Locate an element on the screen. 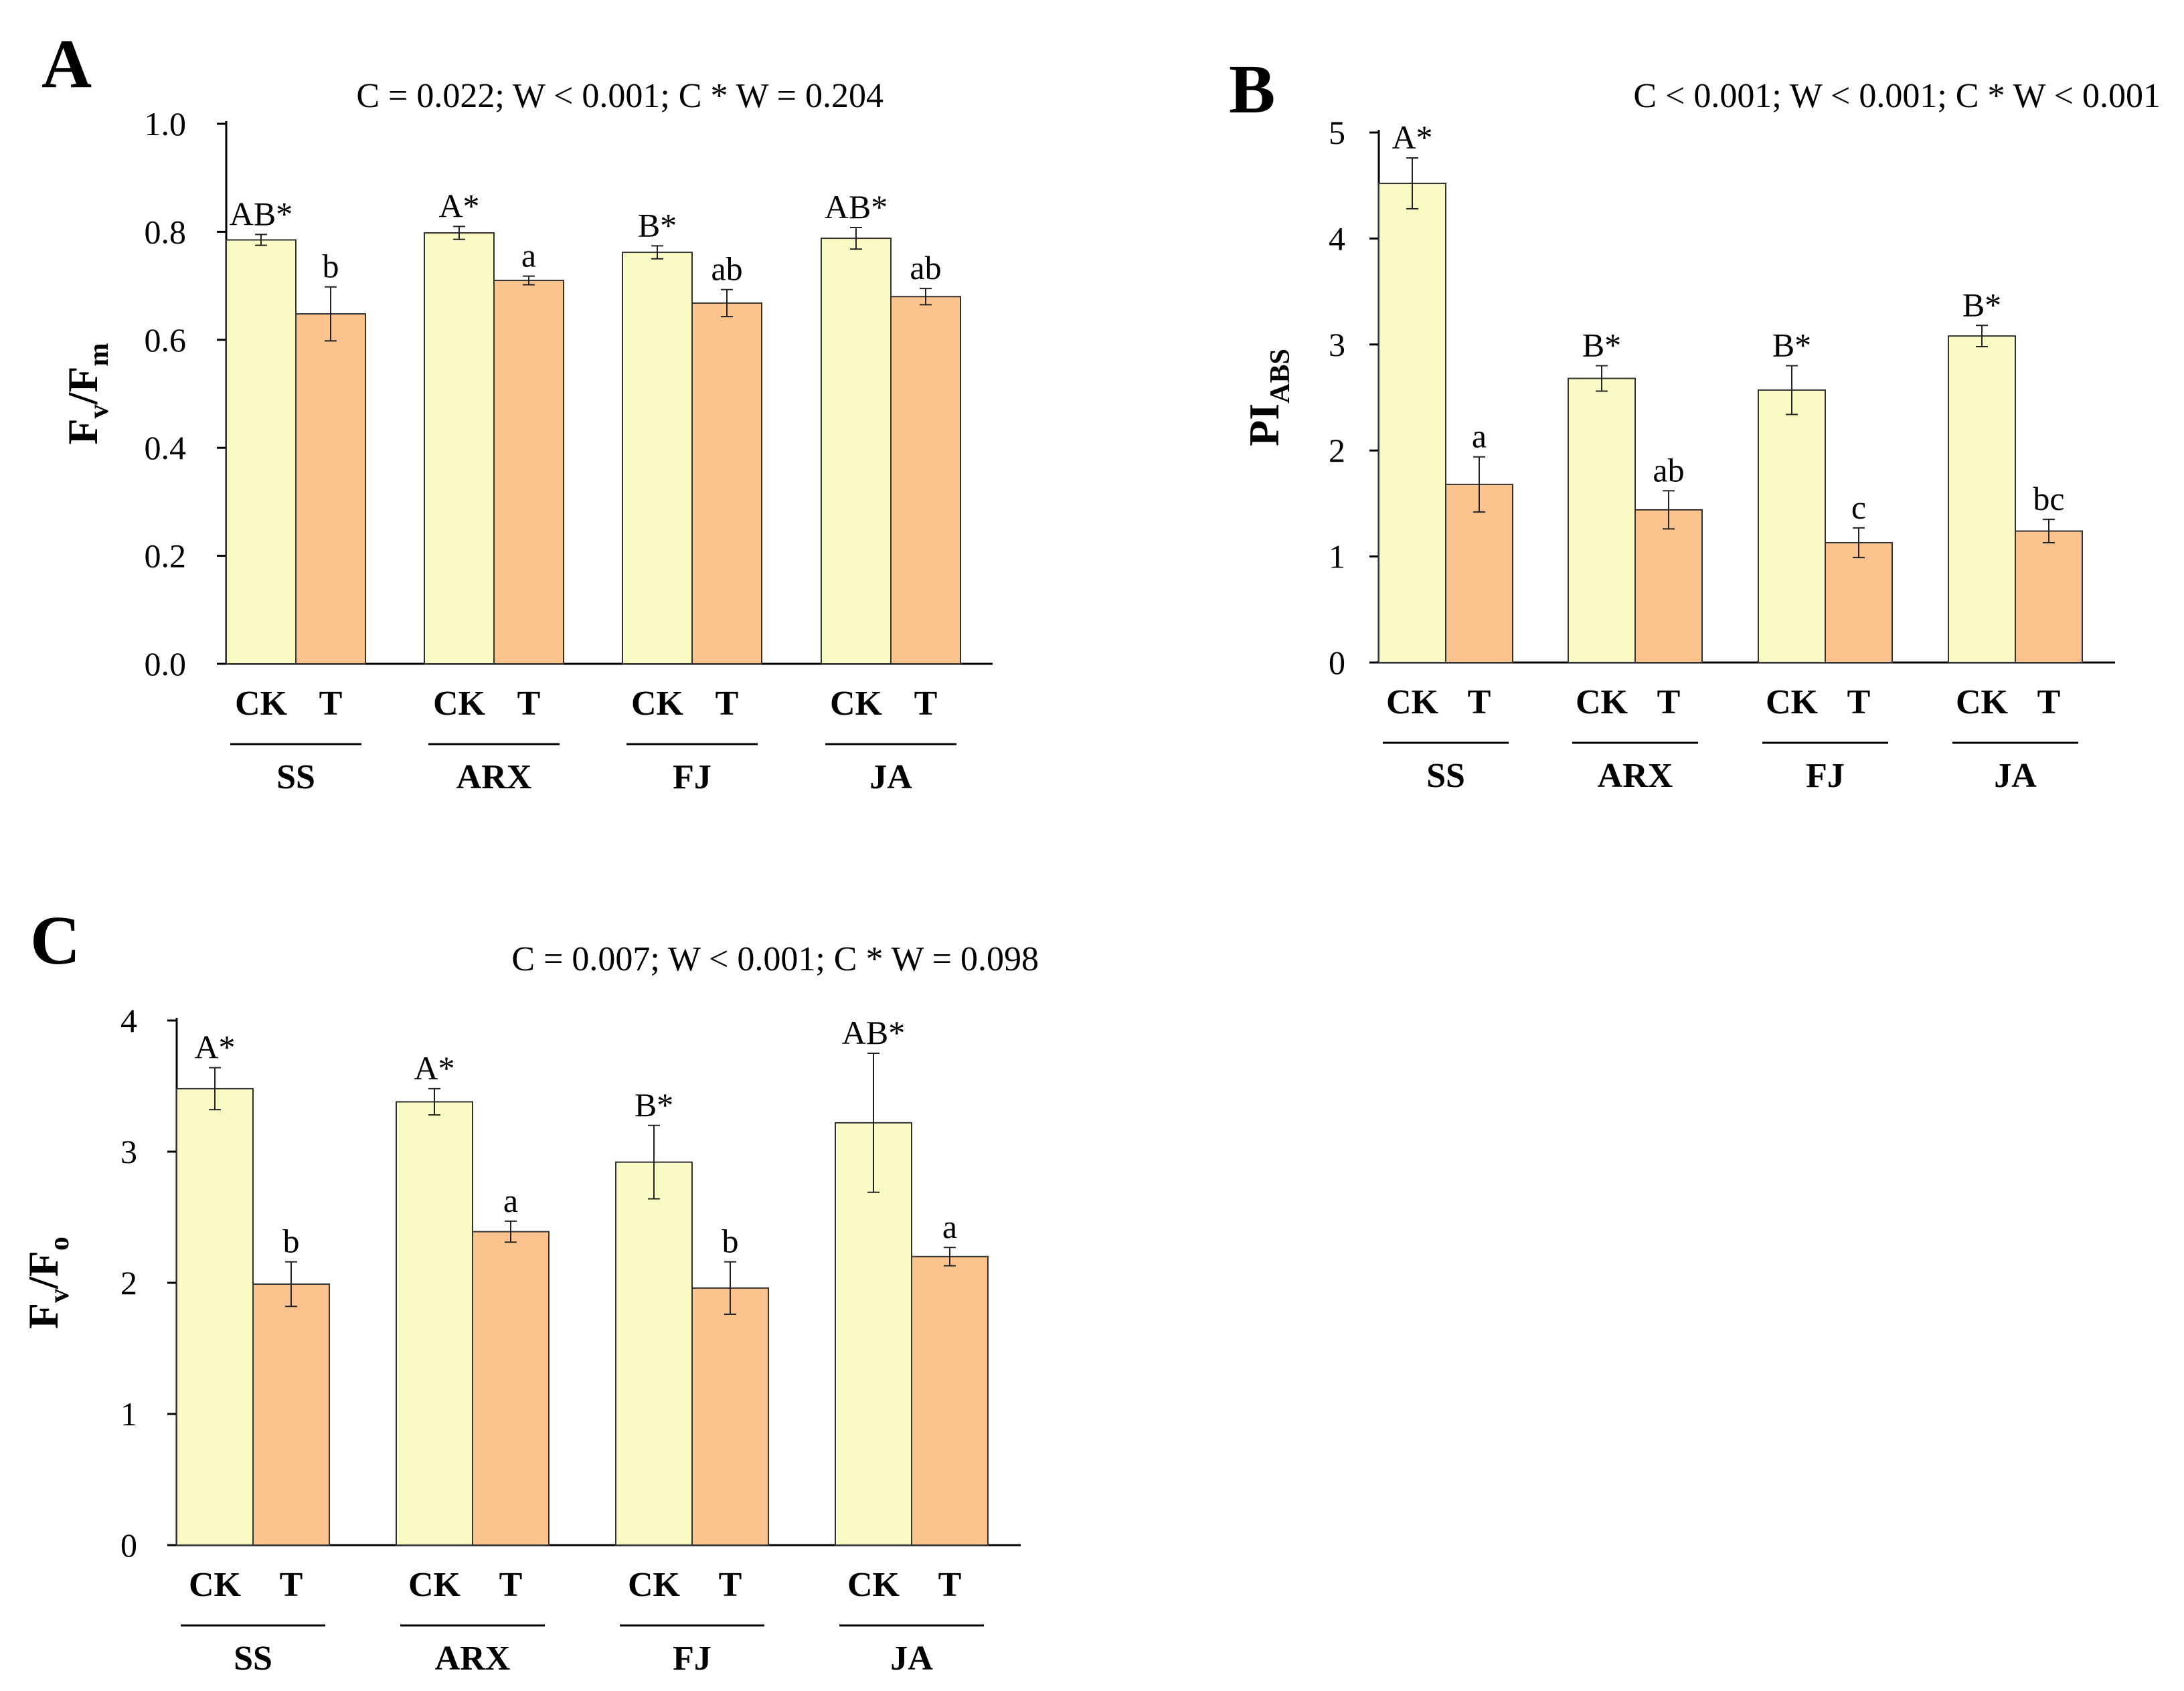 This screenshot has height=1691, width=2184. panel-label: B is located at coordinates (1252, 90).